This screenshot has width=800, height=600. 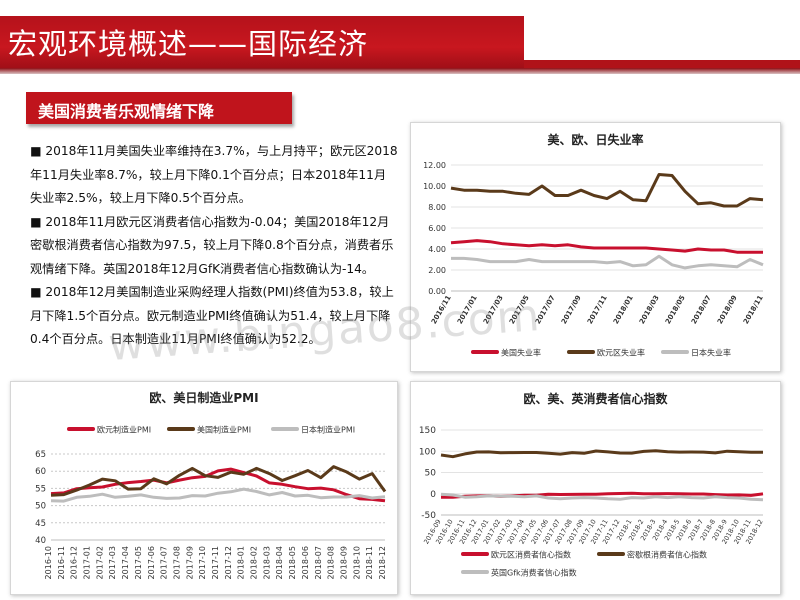 I want to click on x-tick-label: 2018/07, so click(x=701, y=310).